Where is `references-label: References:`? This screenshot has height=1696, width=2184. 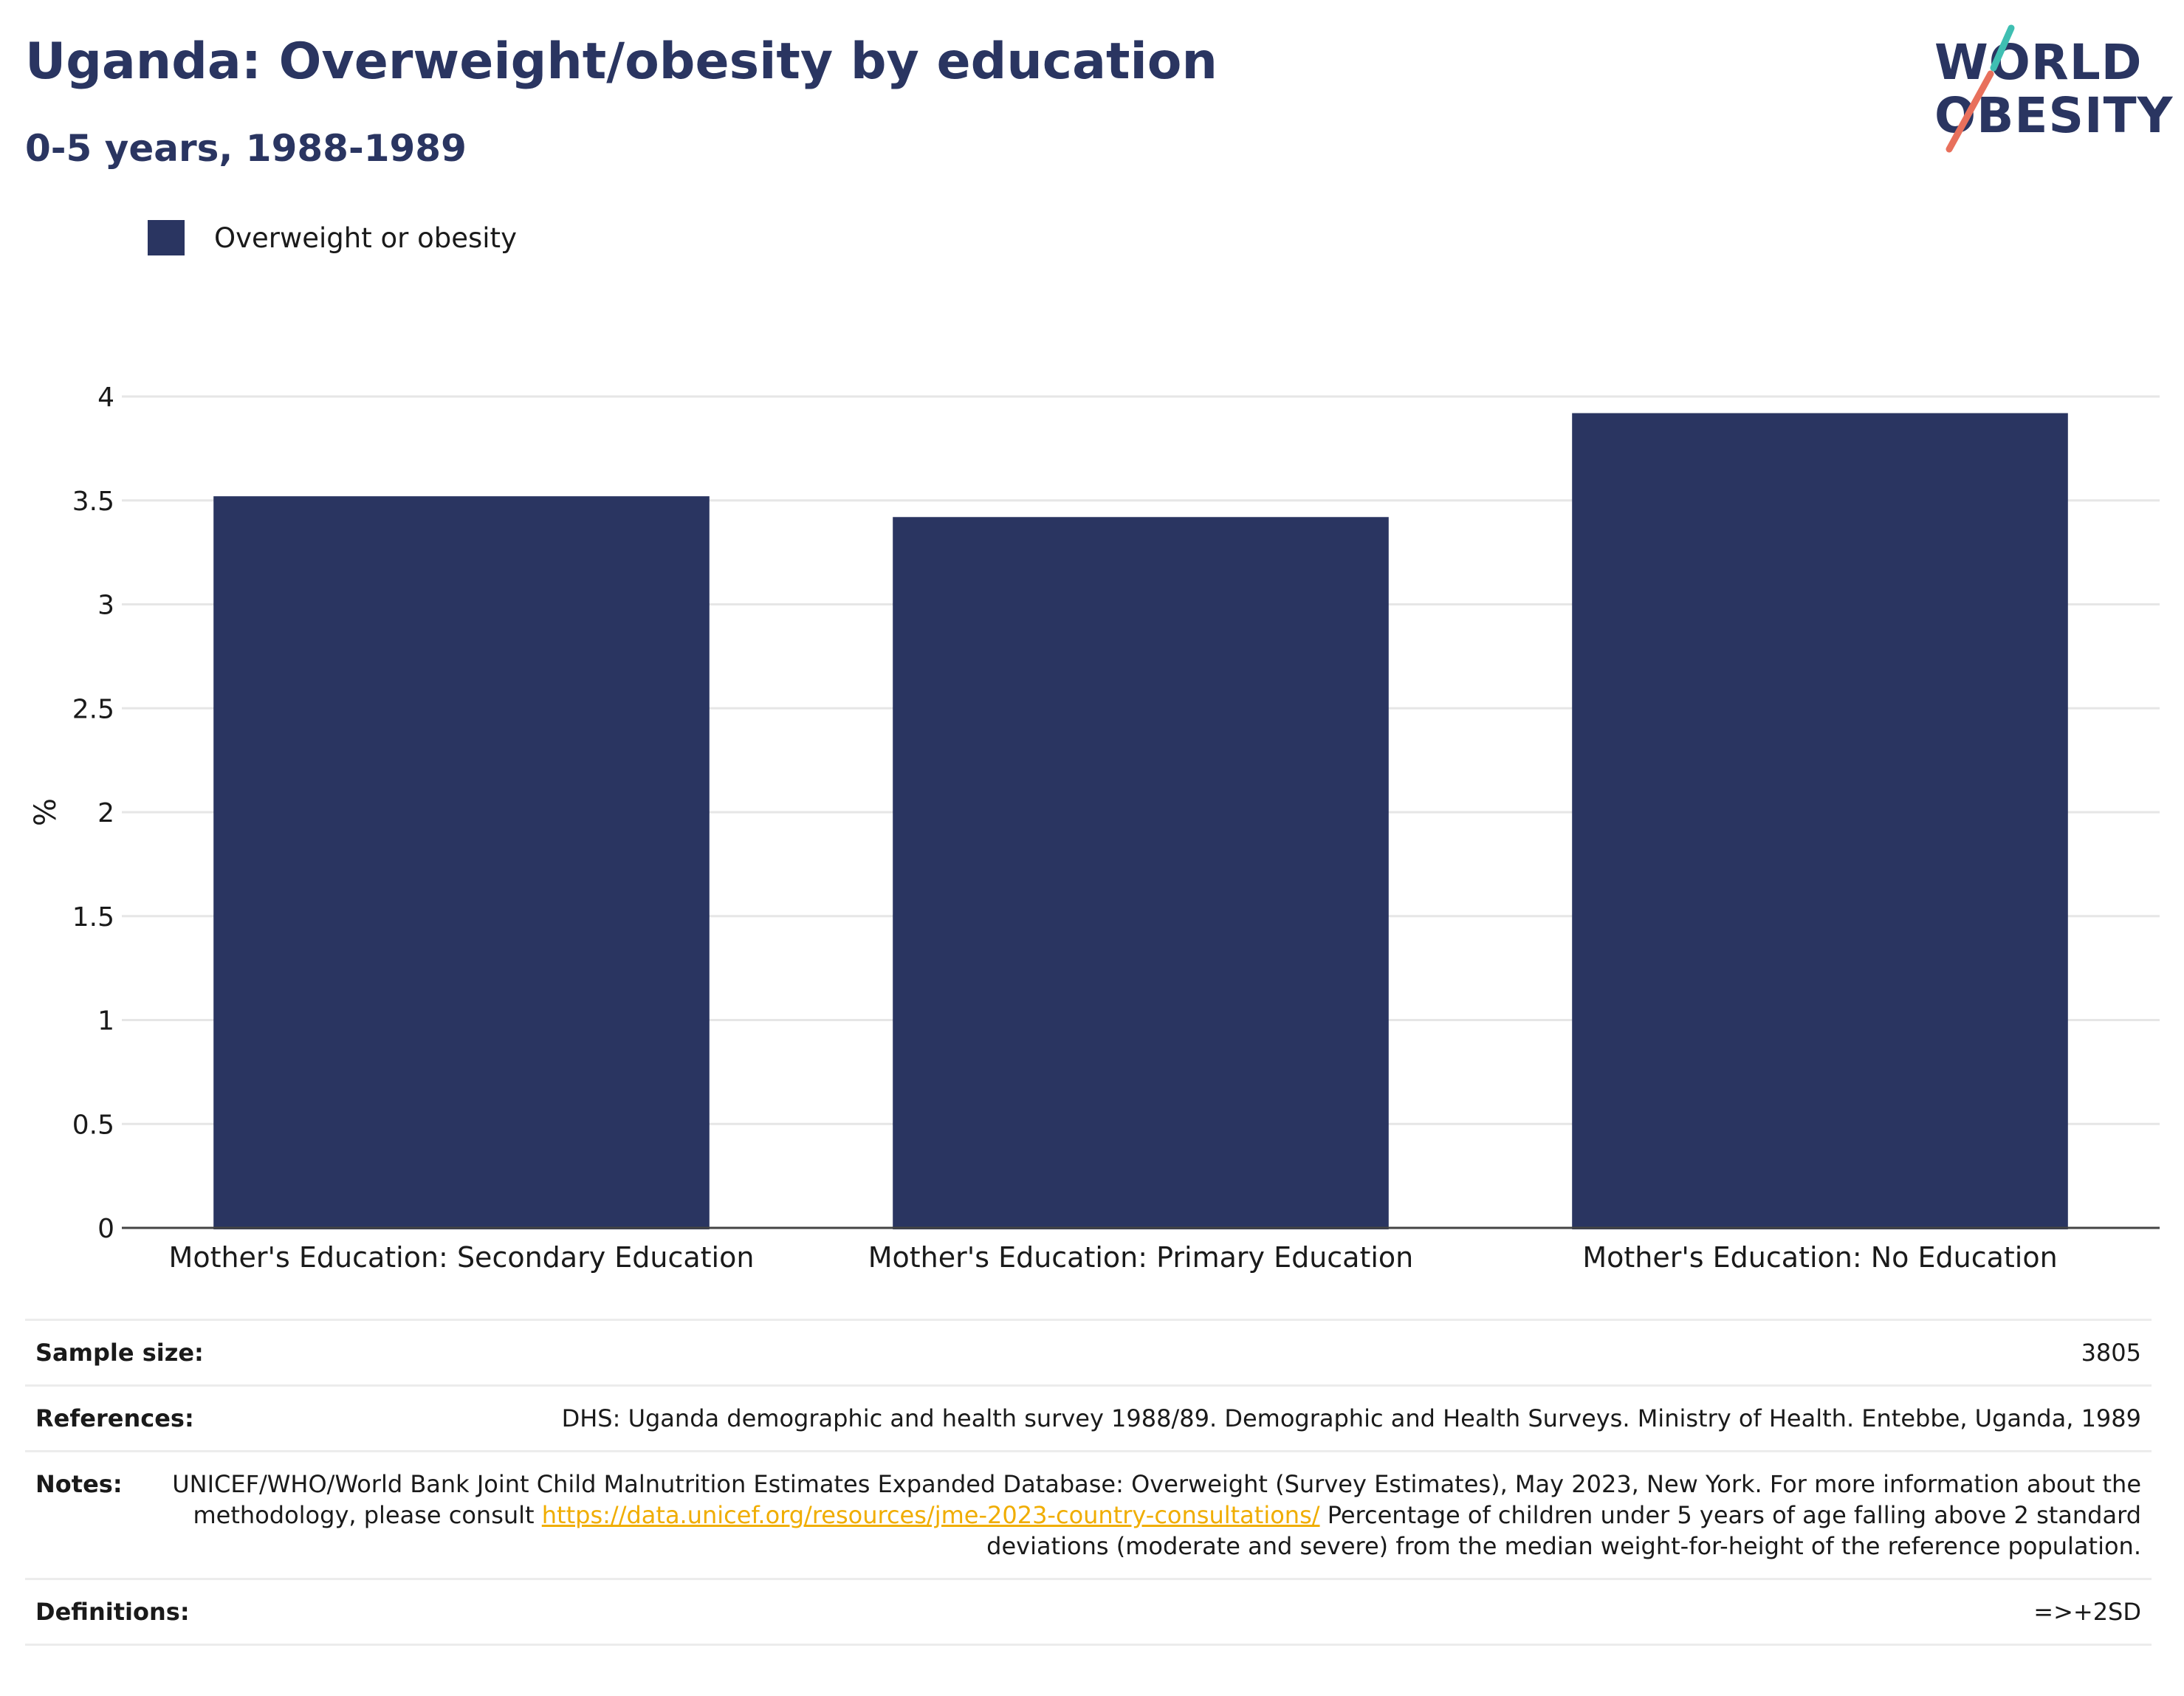 references-label: References: is located at coordinates (114, 1418).